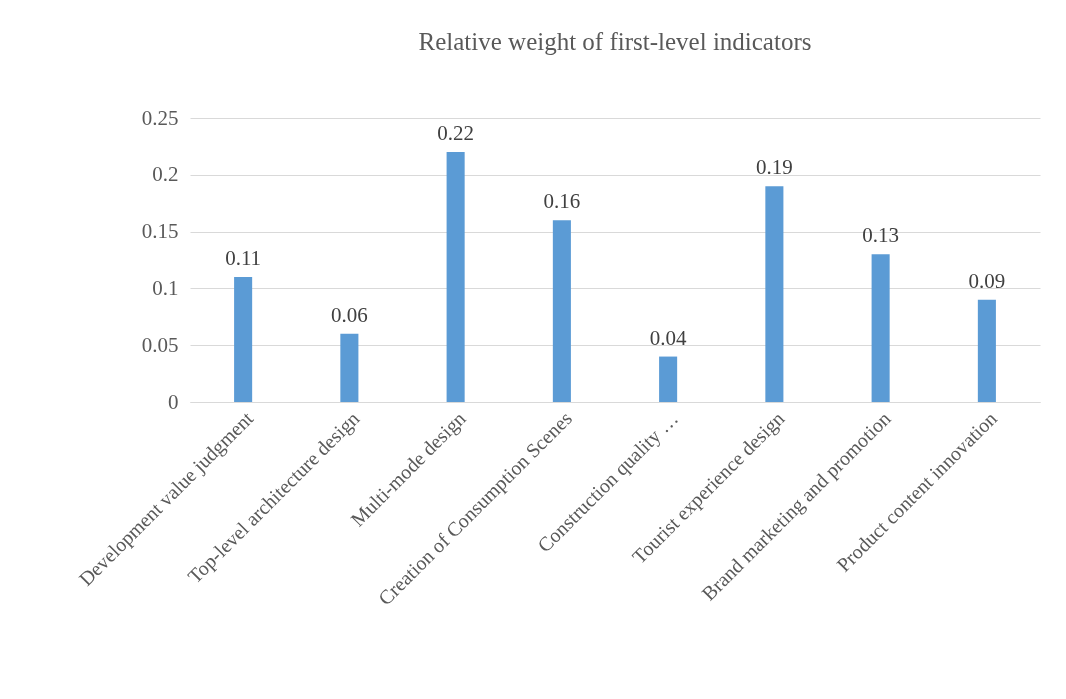 This screenshot has height=699, width=1066. I want to click on data-label: 0.16, so click(562, 201).